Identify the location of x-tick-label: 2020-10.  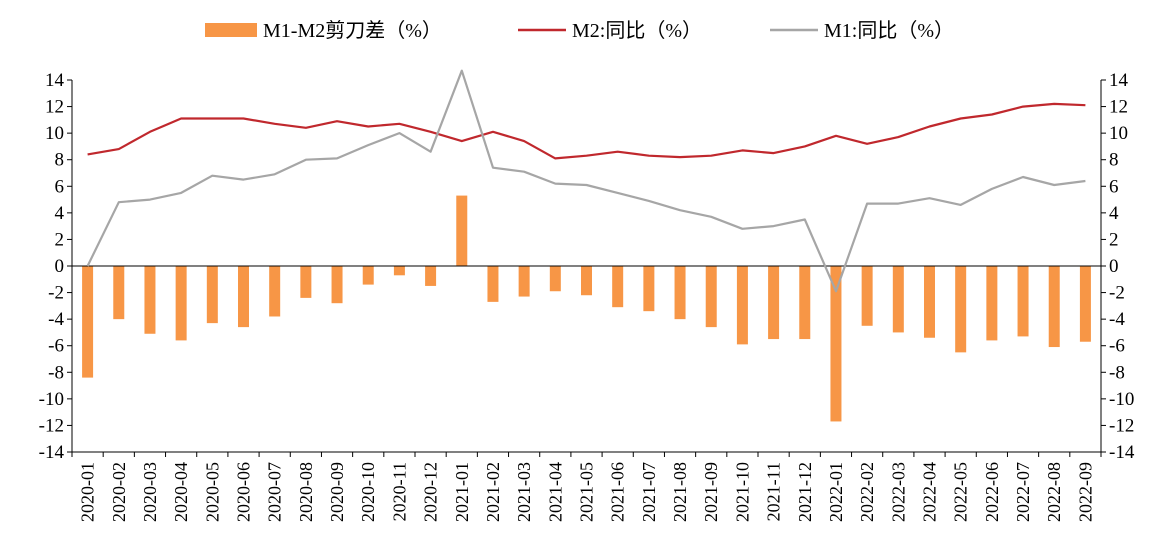
(368, 492).